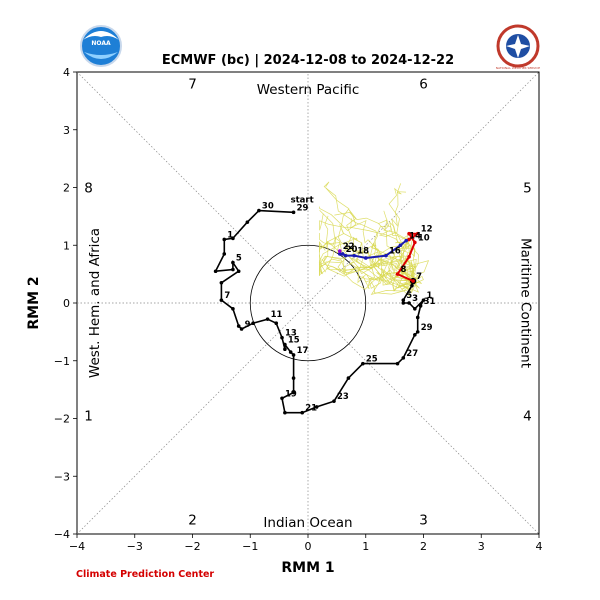  I want to click on point-label: 21, so click(311, 409).